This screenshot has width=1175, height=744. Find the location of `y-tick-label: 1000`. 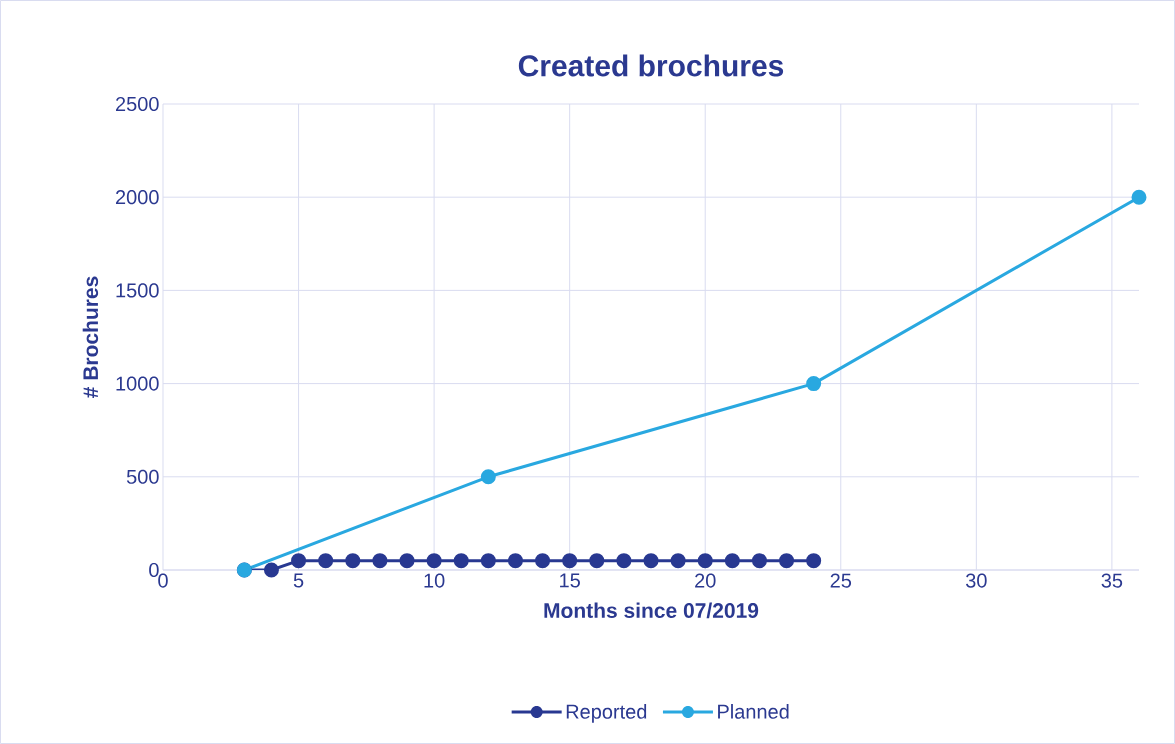

y-tick-label: 1000 is located at coordinates (137, 383).